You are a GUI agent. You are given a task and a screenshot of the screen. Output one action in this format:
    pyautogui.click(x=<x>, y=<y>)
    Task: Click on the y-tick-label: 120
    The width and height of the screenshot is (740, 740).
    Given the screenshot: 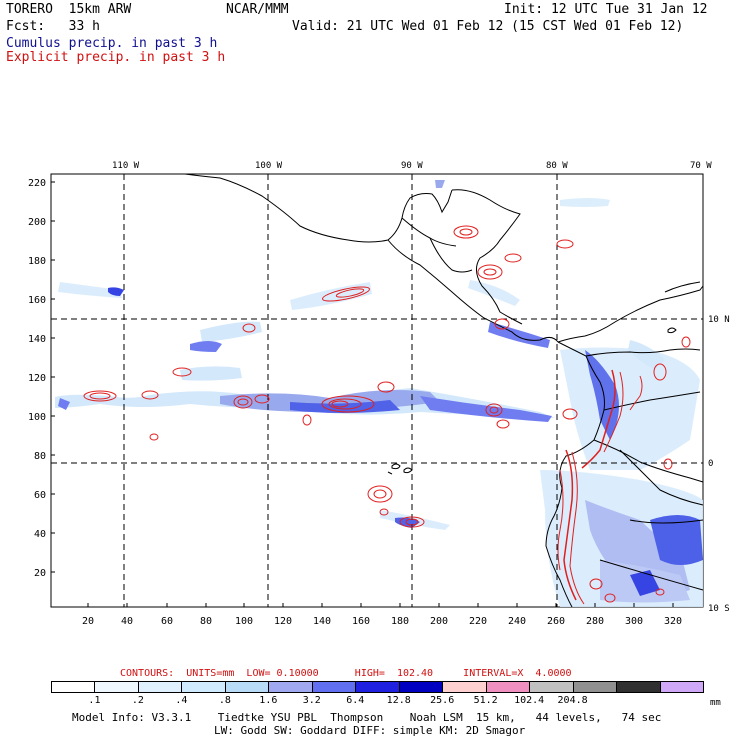 What is the action you would take?
    pyautogui.click(x=37, y=378)
    